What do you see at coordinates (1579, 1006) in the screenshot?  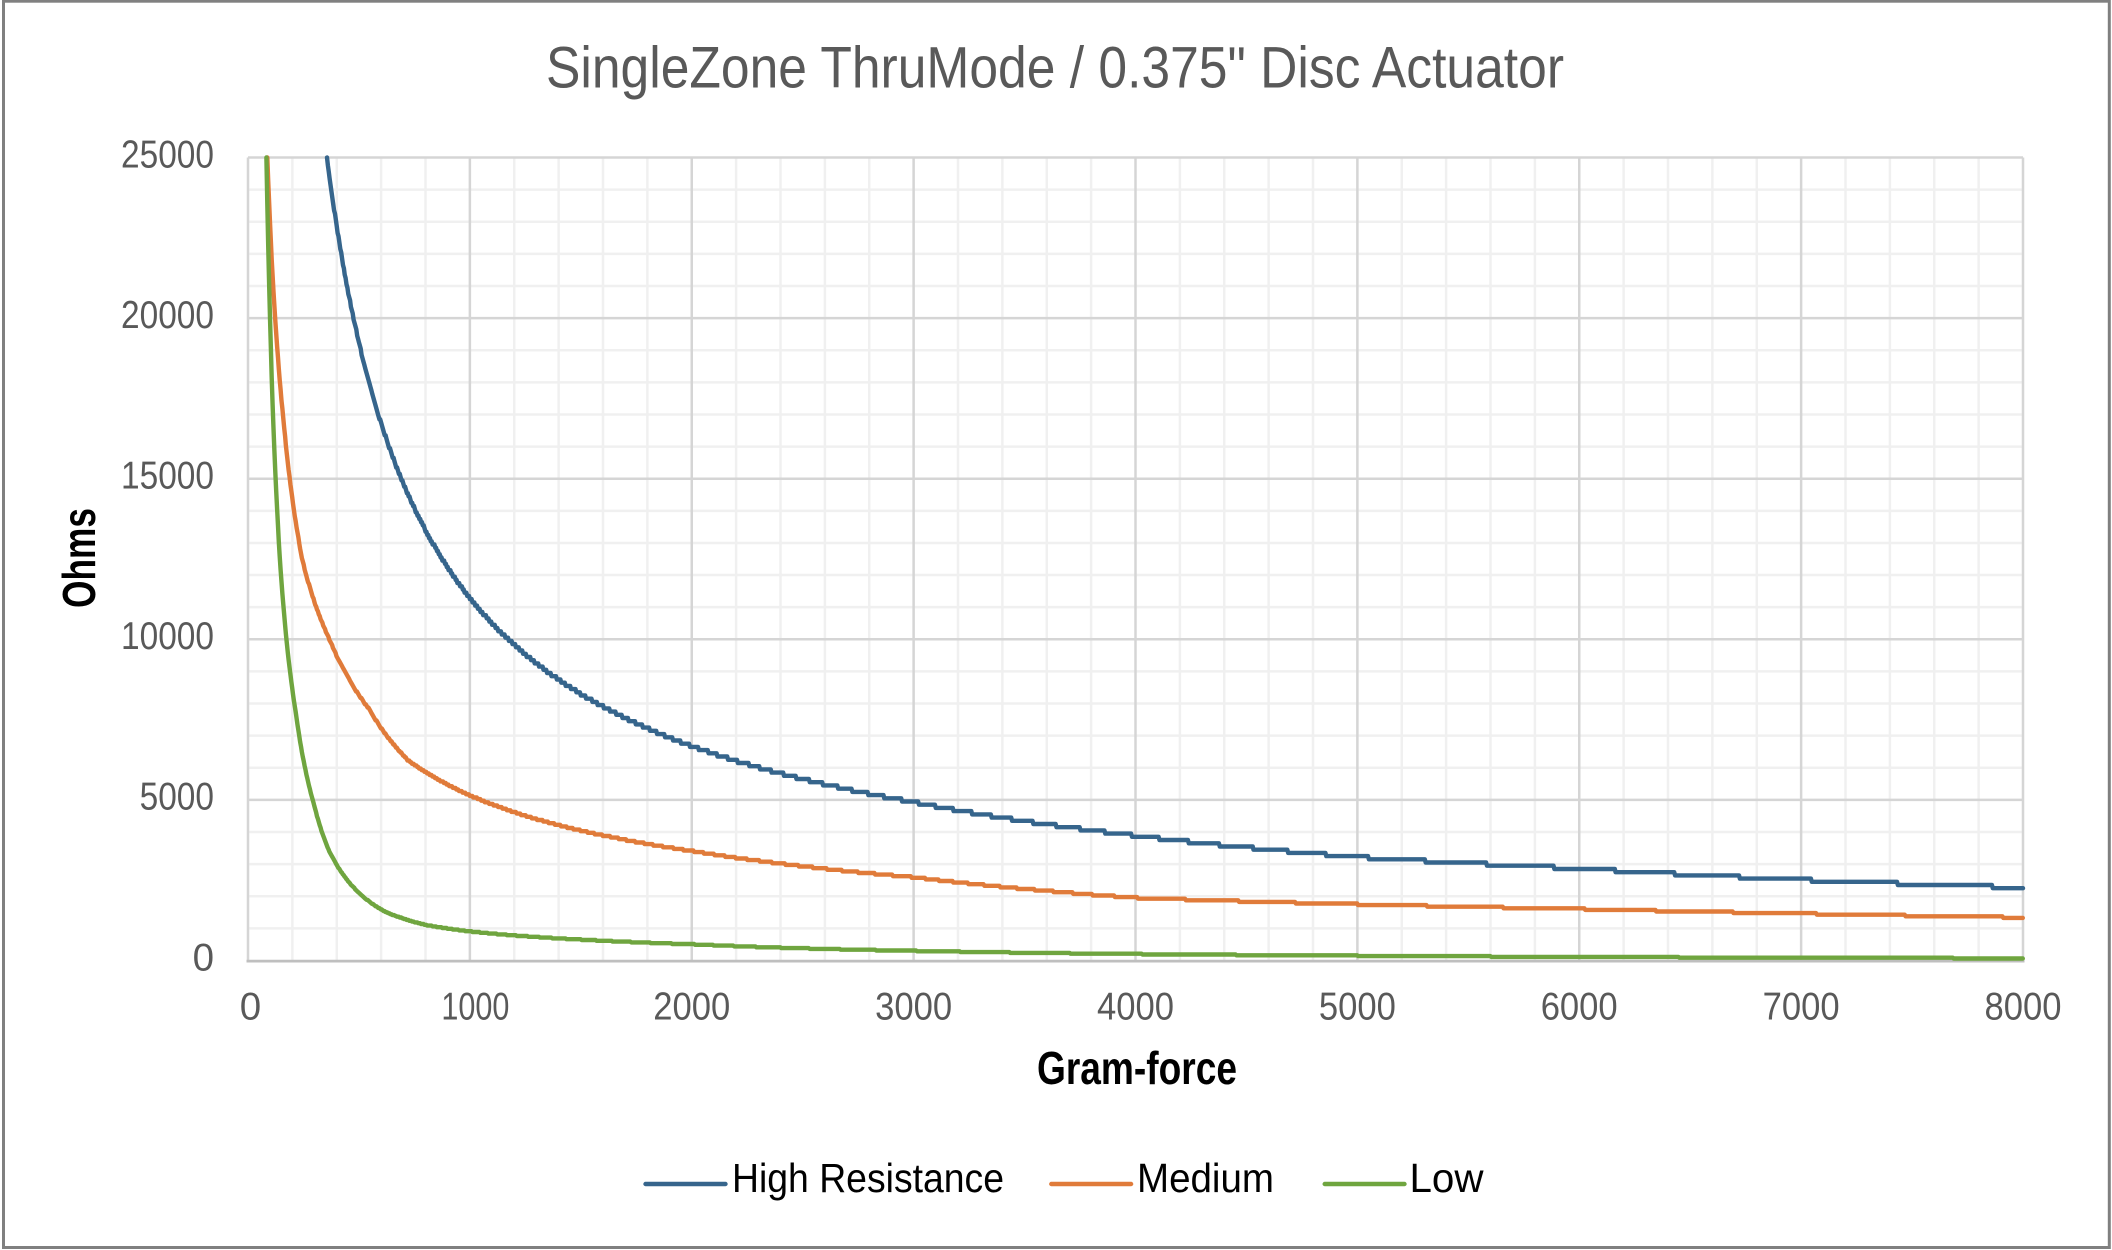 I see `svg-text: 6000` at bounding box center [1579, 1006].